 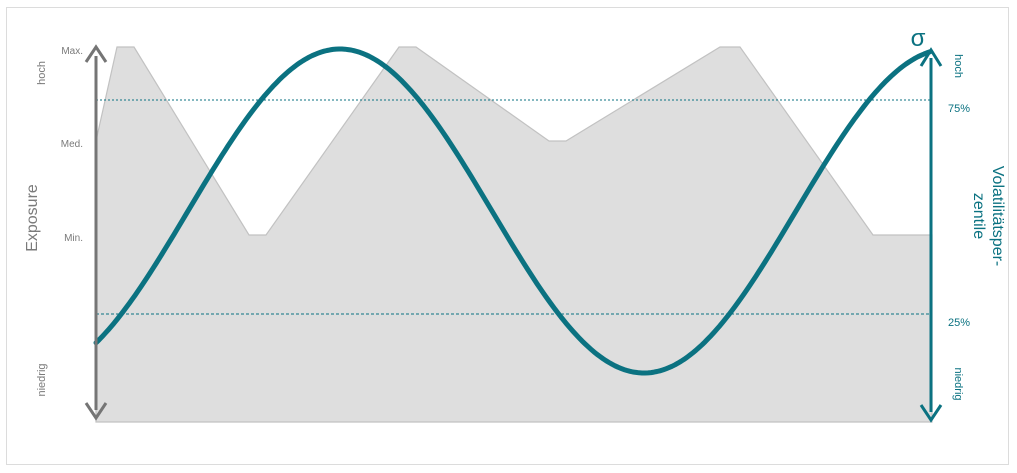 What do you see at coordinates (958, 383) in the screenshot?
I see `volatility-axis-bottom-label: niedrig` at bounding box center [958, 383].